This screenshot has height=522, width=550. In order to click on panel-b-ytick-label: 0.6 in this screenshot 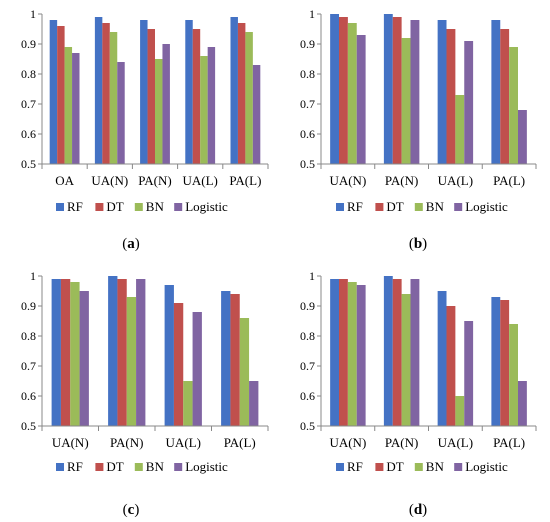, I will do `click(307, 134)`.